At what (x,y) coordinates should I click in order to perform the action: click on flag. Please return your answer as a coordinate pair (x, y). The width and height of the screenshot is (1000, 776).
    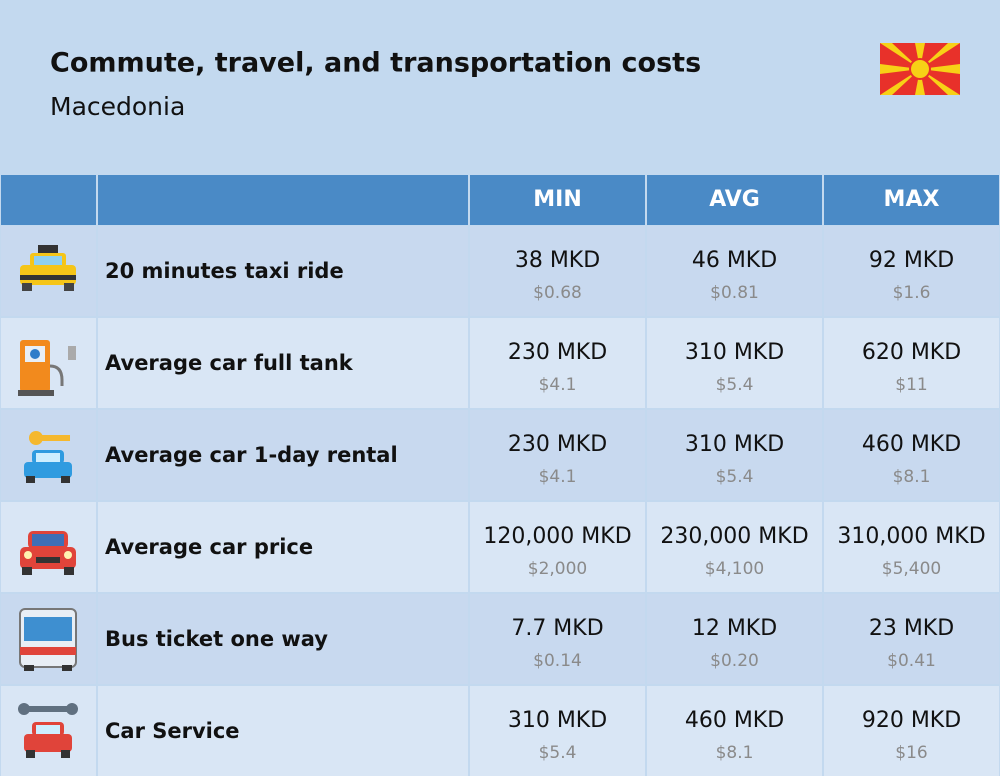
    Looking at the image, I should click on (920, 69).